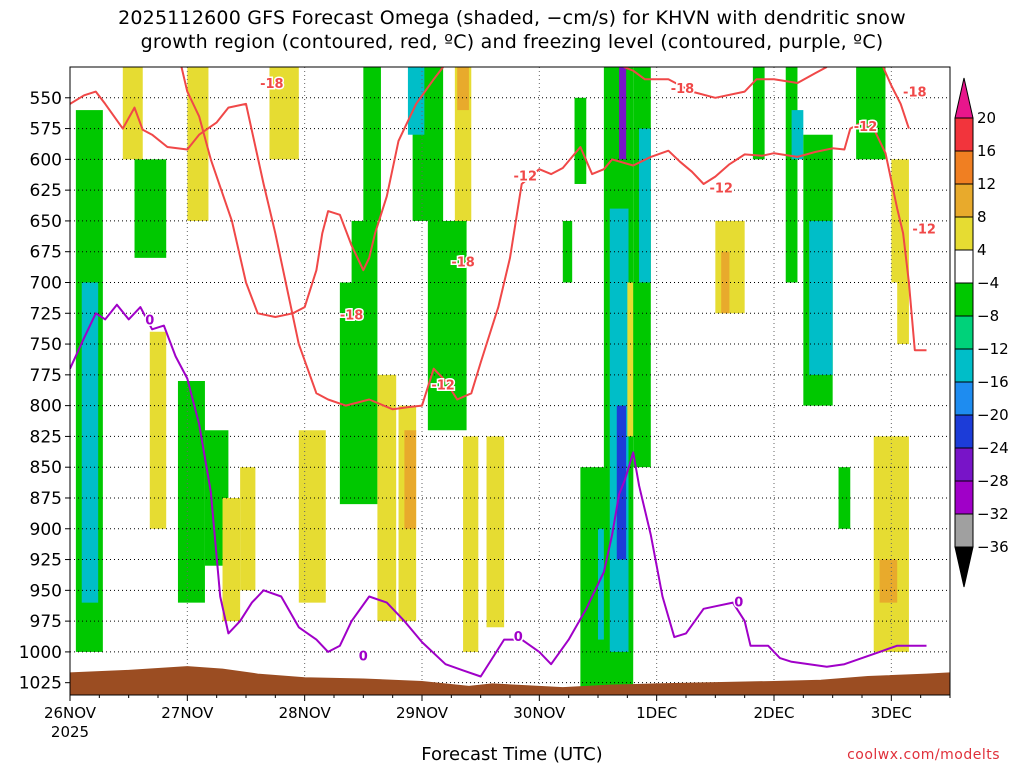  Describe the element at coordinates (46, 376) in the screenshot. I see `y-tick-label: 775` at that location.